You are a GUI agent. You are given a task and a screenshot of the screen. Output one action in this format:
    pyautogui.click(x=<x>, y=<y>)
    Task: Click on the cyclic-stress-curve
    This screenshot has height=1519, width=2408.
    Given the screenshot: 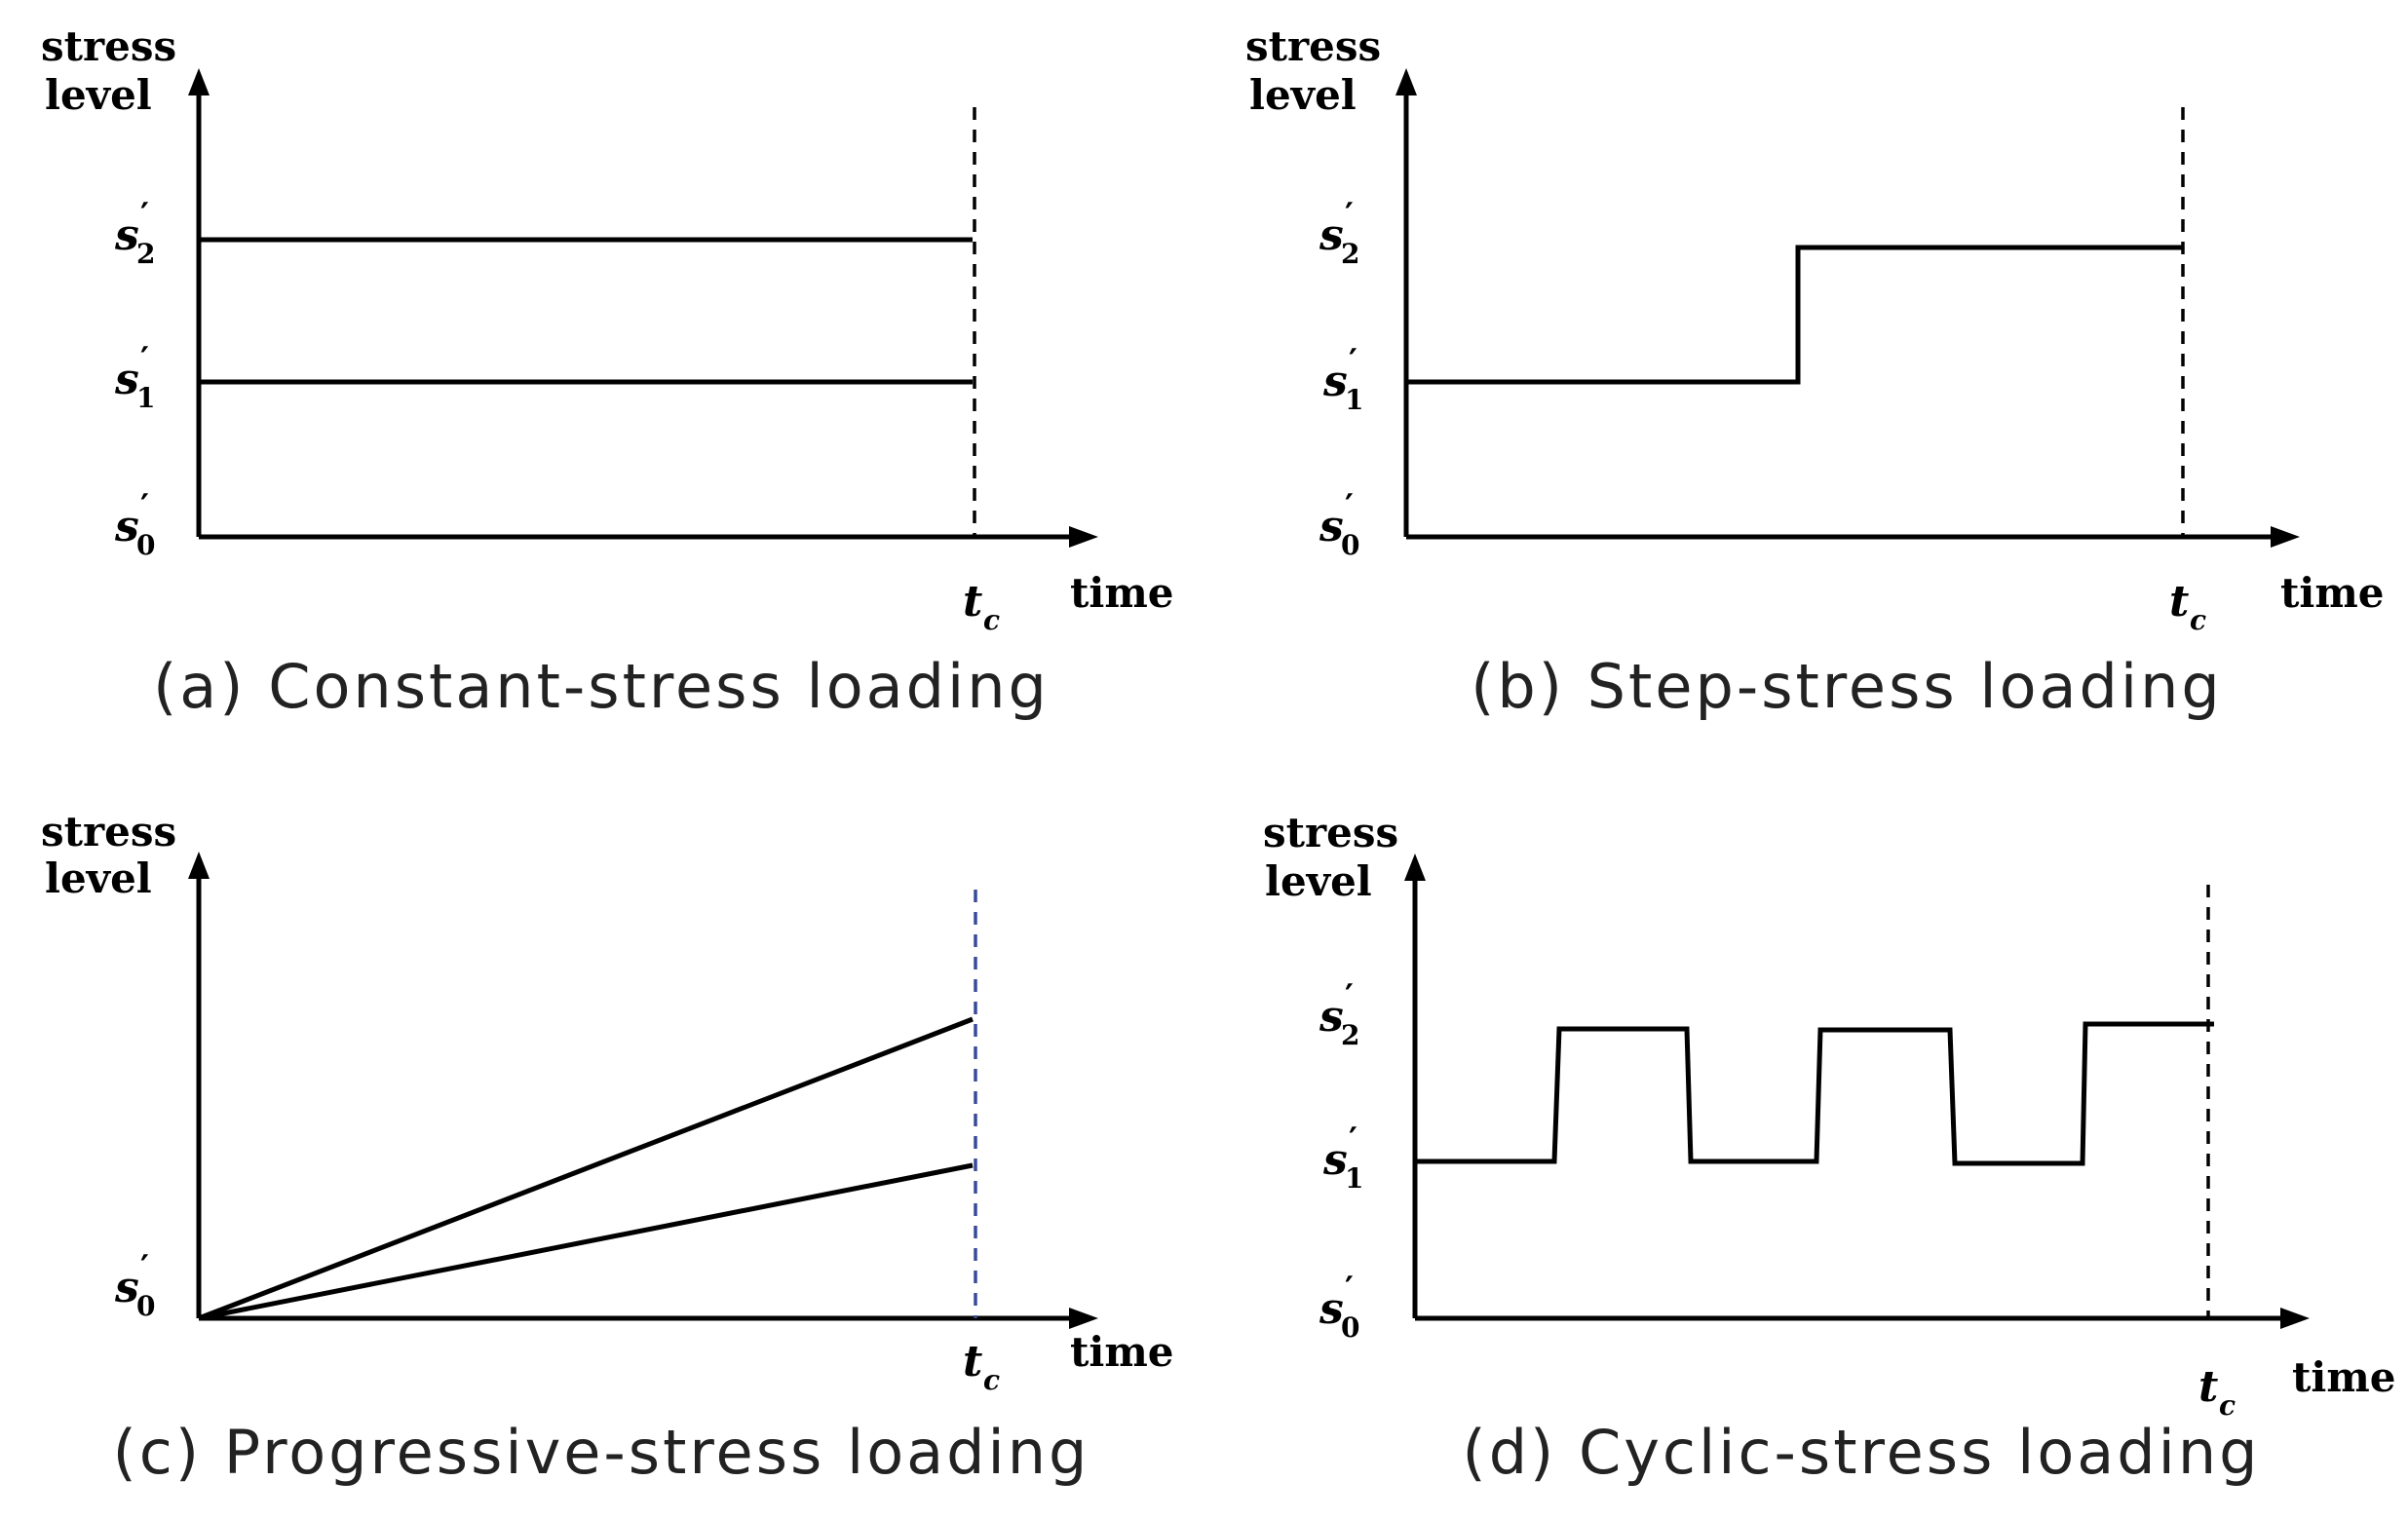 What is the action you would take?
    pyautogui.click(x=1814, y=1093)
    